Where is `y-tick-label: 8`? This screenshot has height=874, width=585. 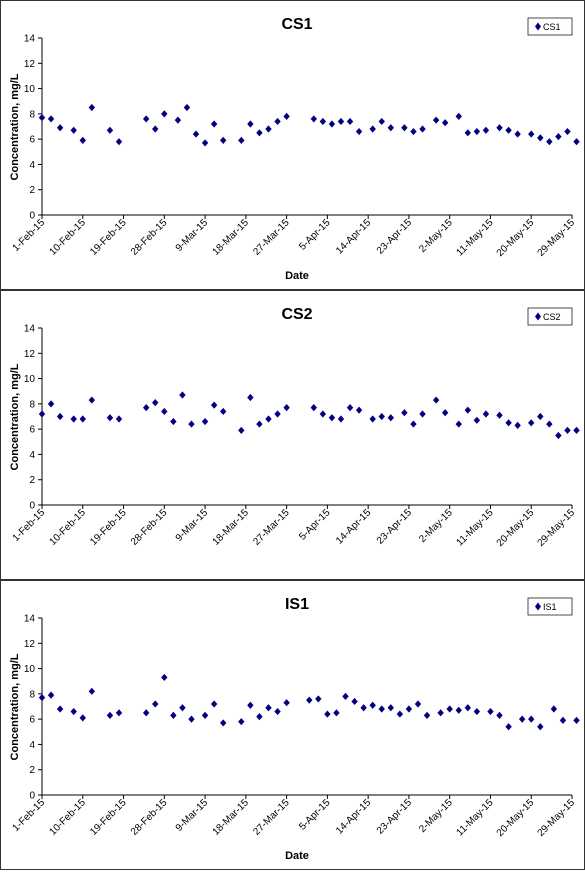
y-tick-label: 8 is located at coordinates (32, 404).